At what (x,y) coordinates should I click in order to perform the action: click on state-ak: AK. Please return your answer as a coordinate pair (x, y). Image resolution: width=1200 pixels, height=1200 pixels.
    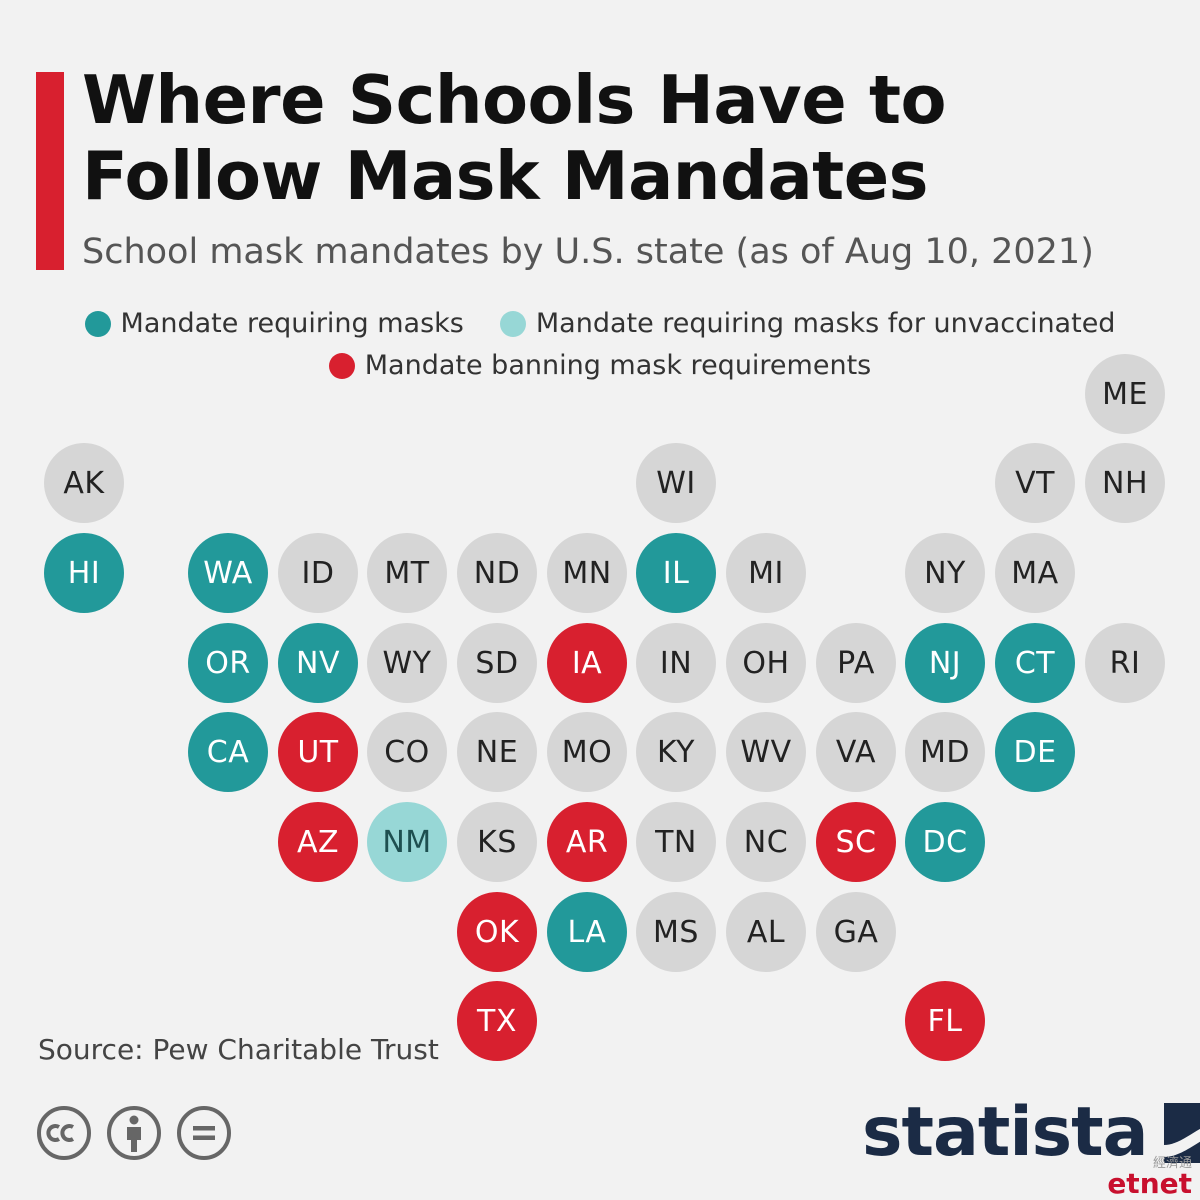
    Looking at the image, I should click on (84, 483).